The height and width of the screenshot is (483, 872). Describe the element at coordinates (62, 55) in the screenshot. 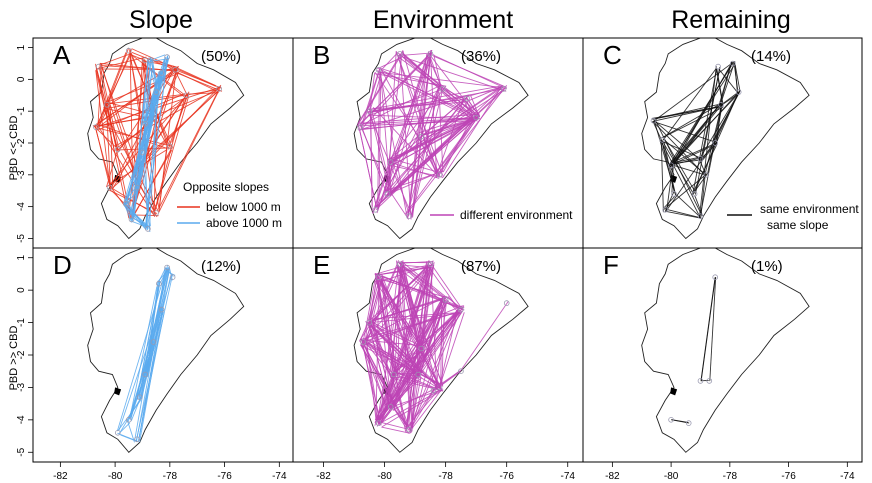

I see `panel-letter-a: A` at that location.